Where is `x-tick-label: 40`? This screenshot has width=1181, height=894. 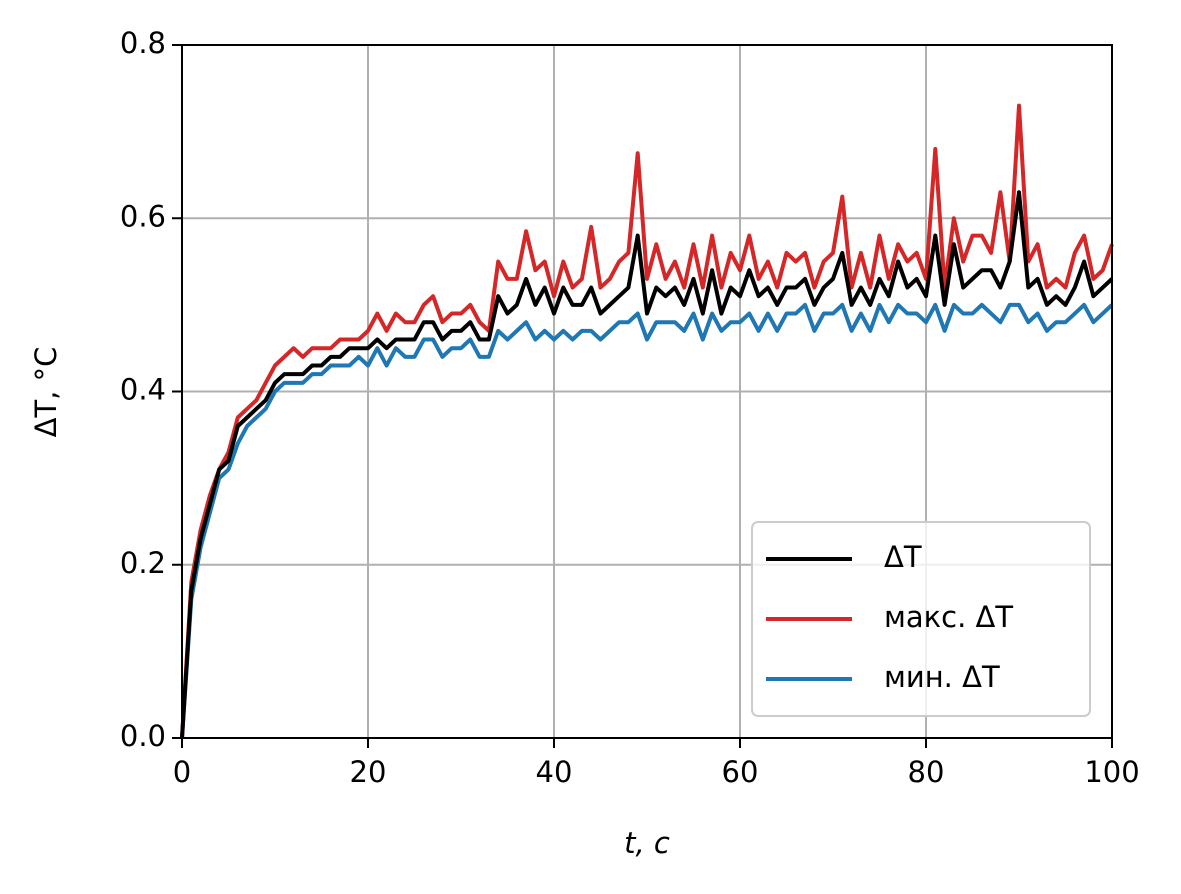 x-tick-label: 40 is located at coordinates (554, 772).